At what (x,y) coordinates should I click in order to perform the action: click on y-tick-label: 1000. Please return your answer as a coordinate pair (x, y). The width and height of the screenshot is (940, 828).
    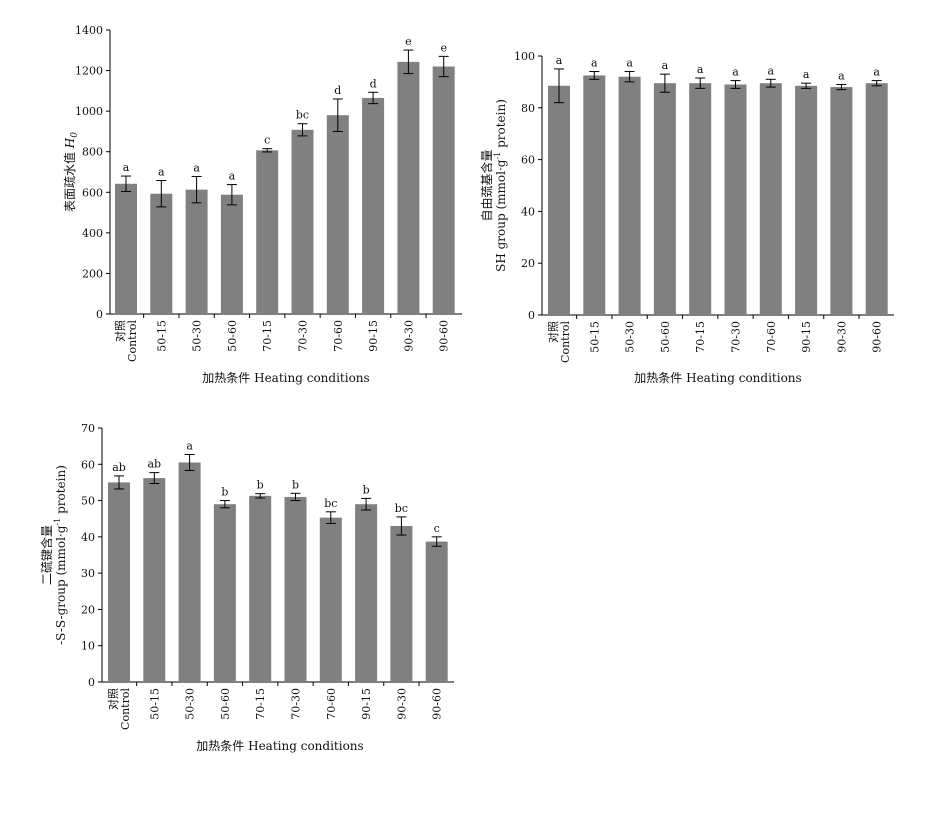
    Looking at the image, I should click on (89, 111).